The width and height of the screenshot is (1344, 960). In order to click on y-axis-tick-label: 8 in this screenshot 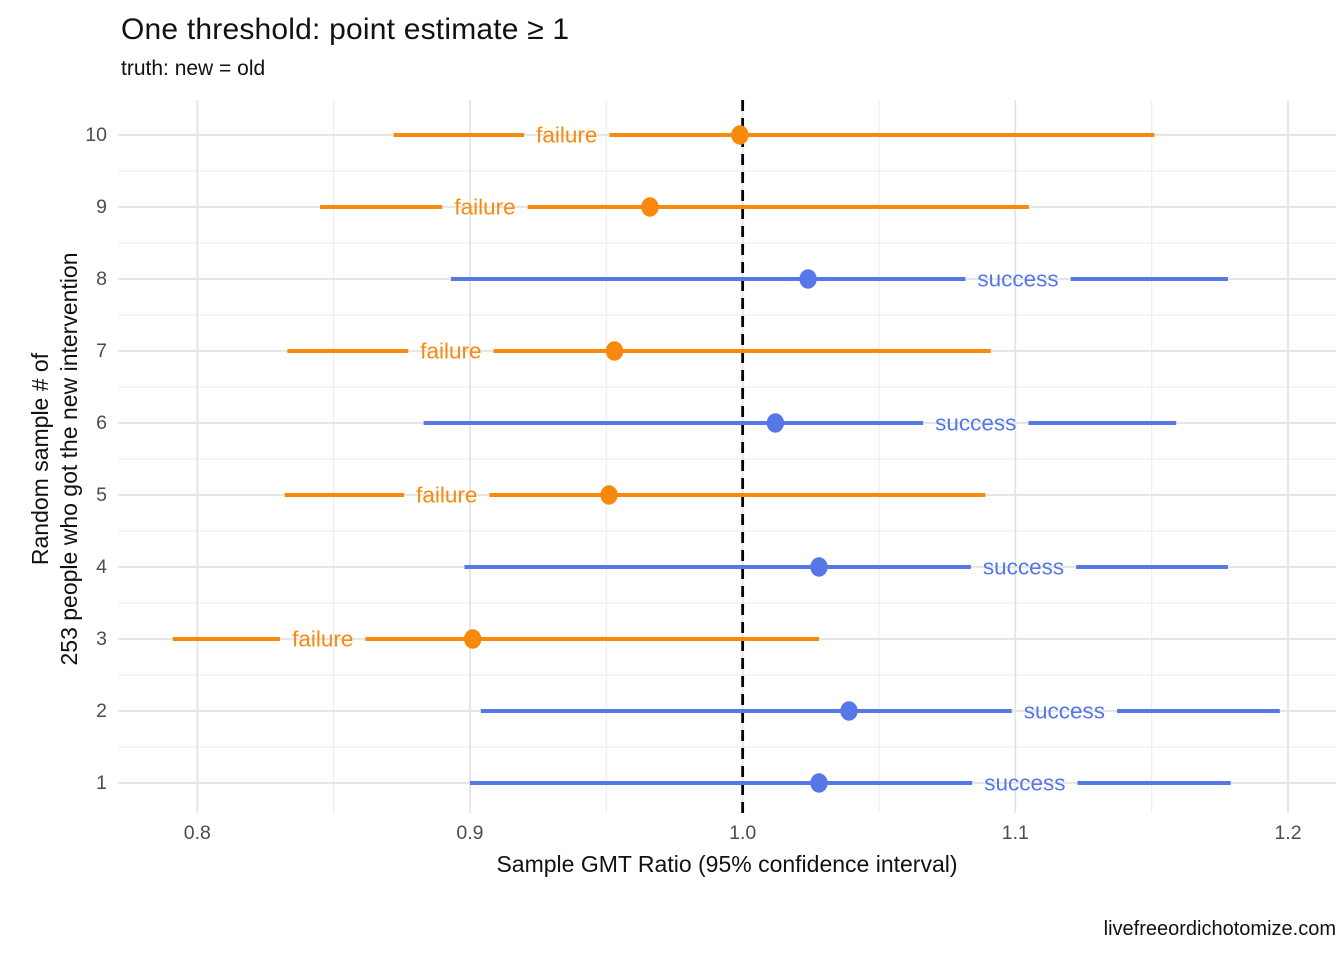, I will do `click(101, 279)`.